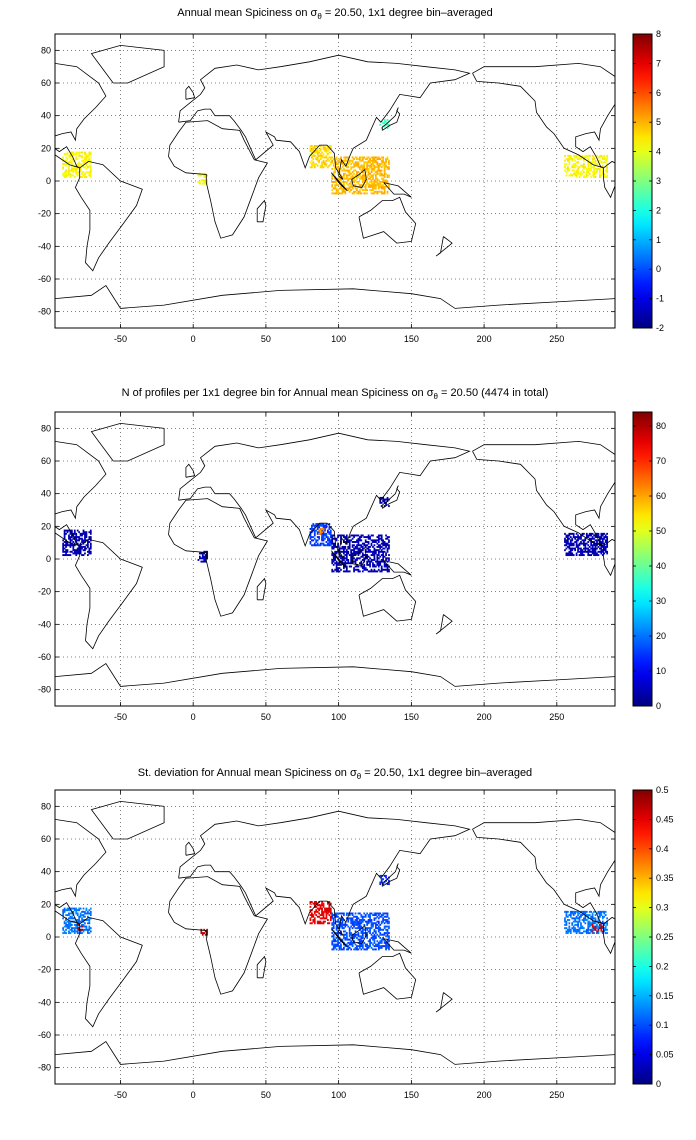  Describe the element at coordinates (661, 496) in the screenshot. I see `colorbar-tick-label: 60` at that location.